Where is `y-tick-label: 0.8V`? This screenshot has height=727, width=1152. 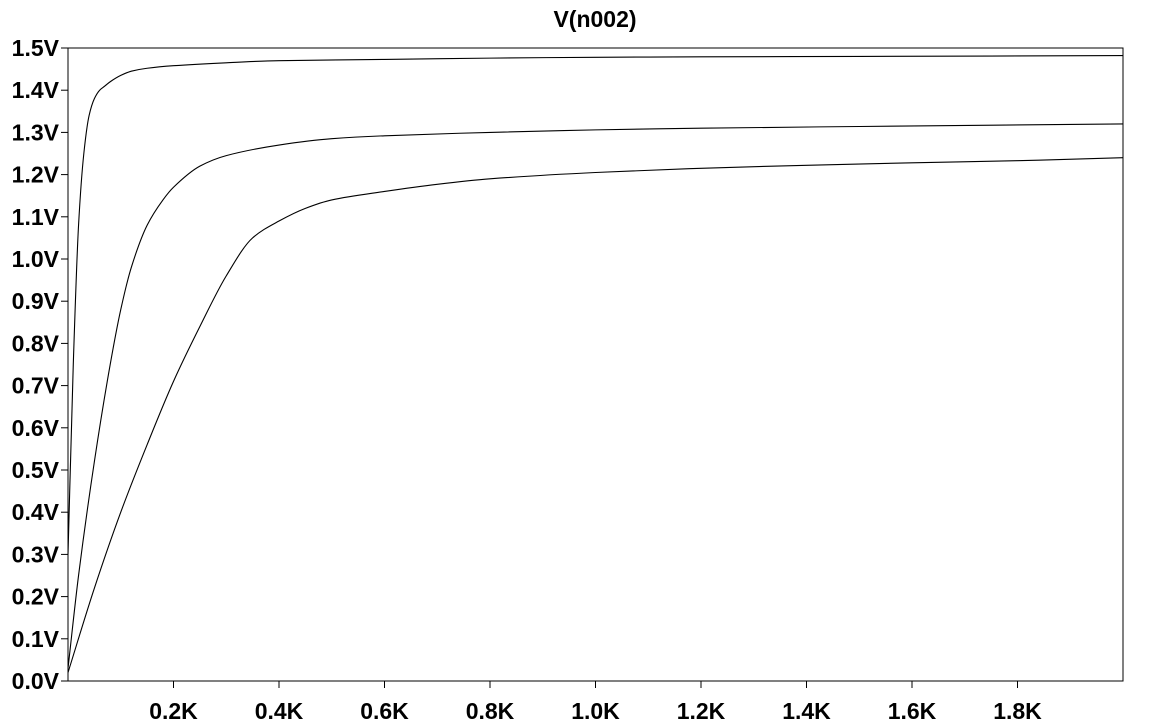 y-tick-label: 0.8V is located at coordinates (36, 343).